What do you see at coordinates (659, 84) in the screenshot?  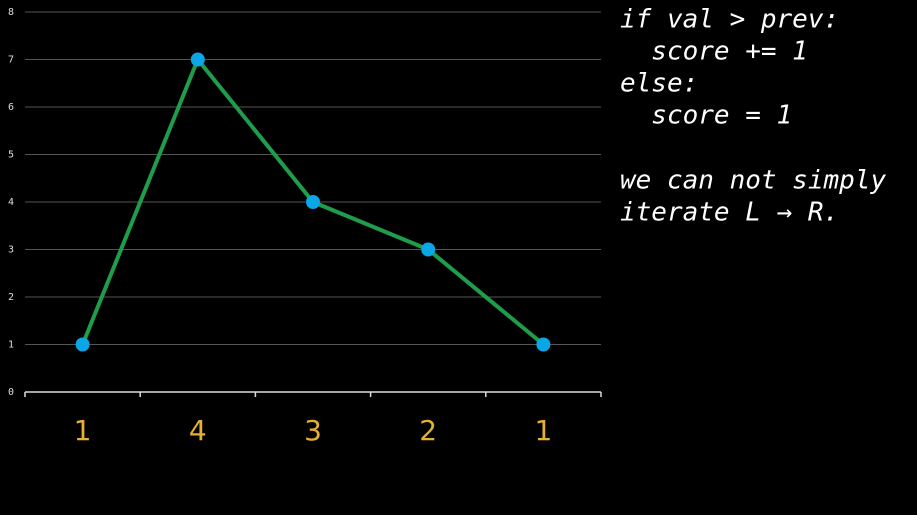 I see `code-line: else:` at bounding box center [659, 84].